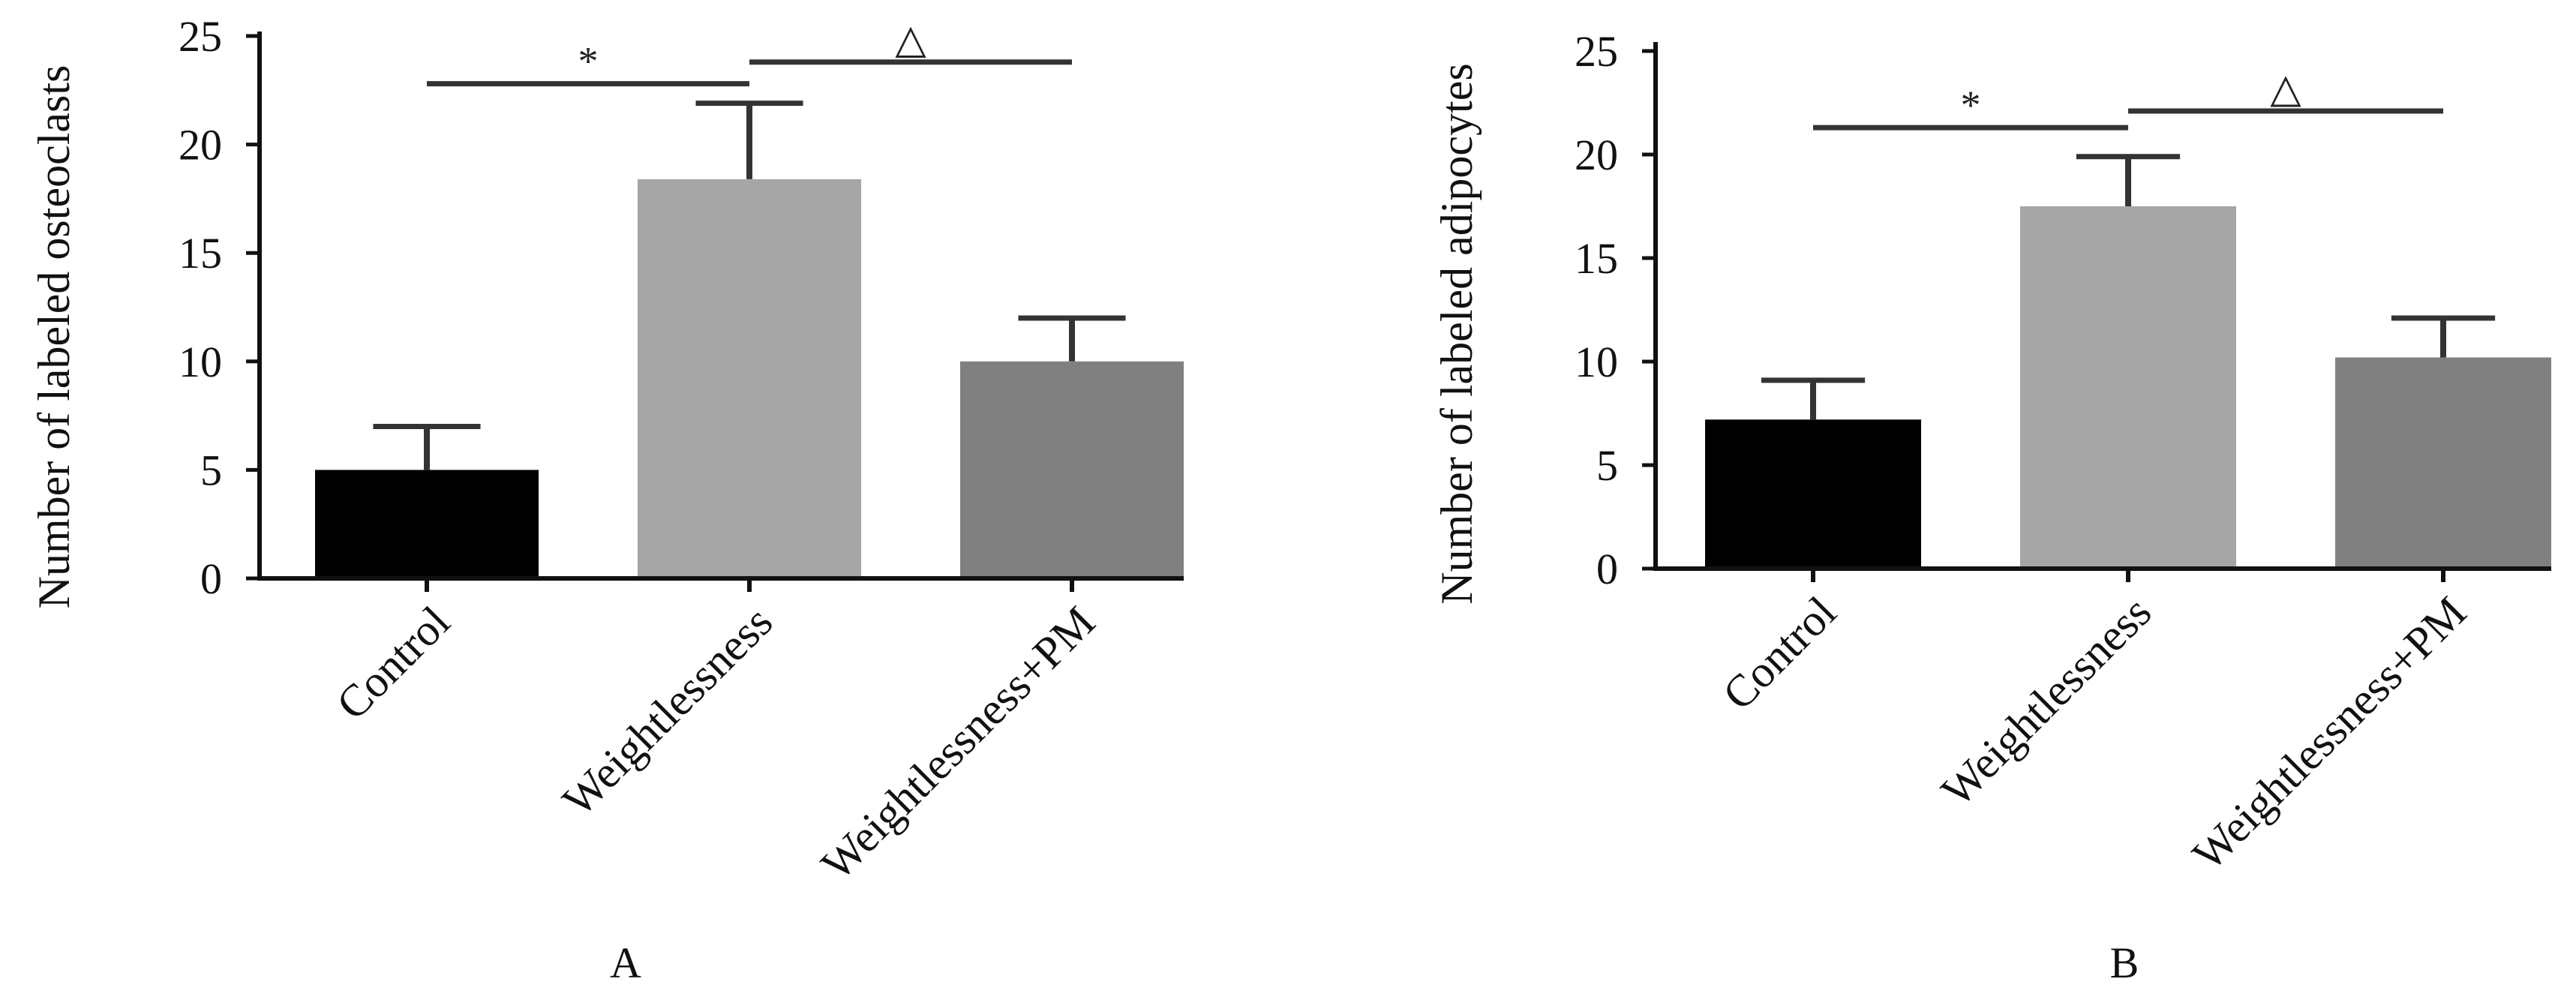  What do you see at coordinates (2124, 962) in the screenshot?
I see `panel-label: B` at bounding box center [2124, 962].